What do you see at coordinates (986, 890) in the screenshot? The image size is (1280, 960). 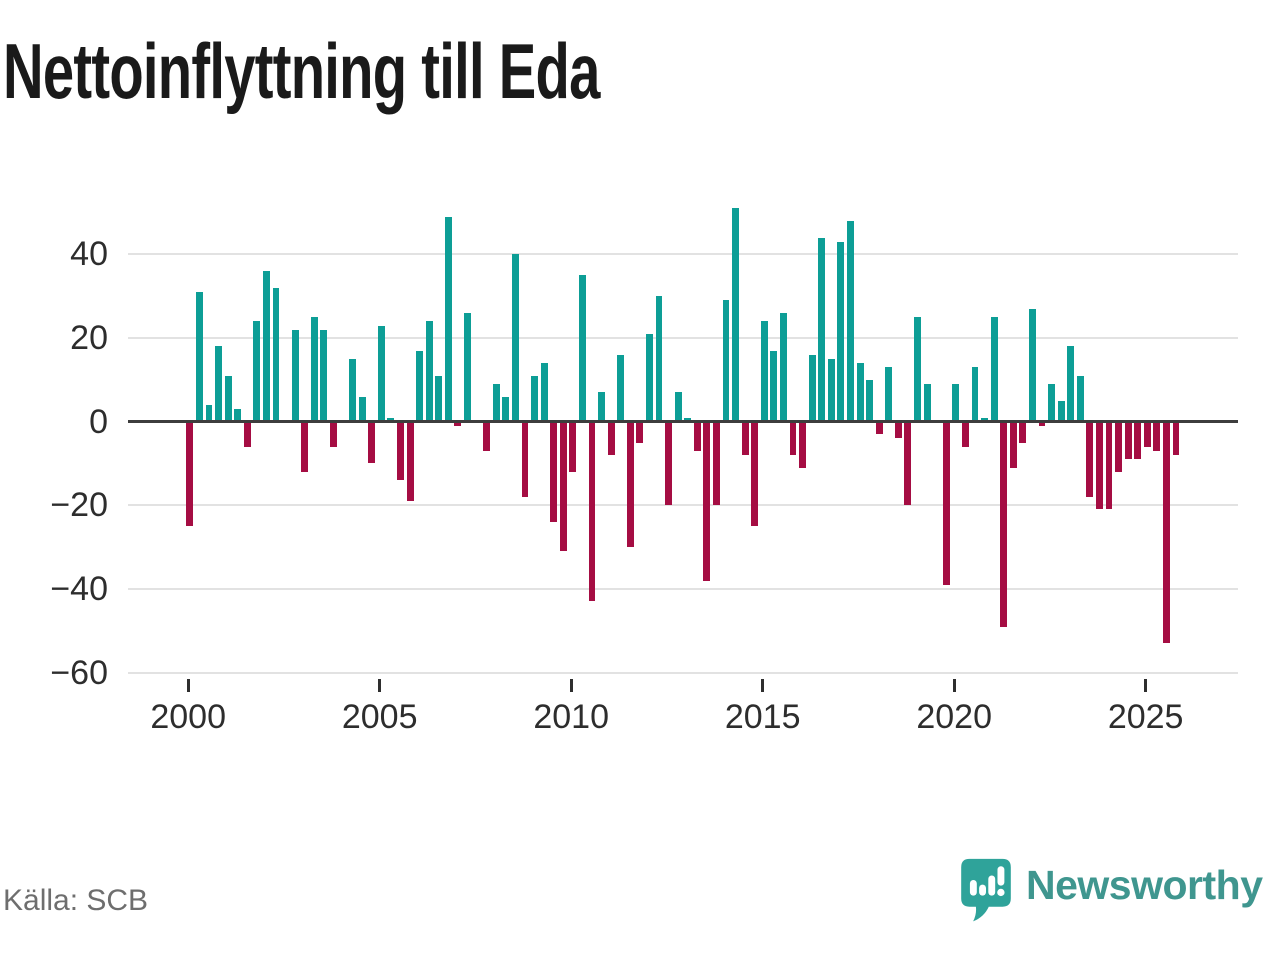 I see `newsworthy-logo-icon` at bounding box center [986, 890].